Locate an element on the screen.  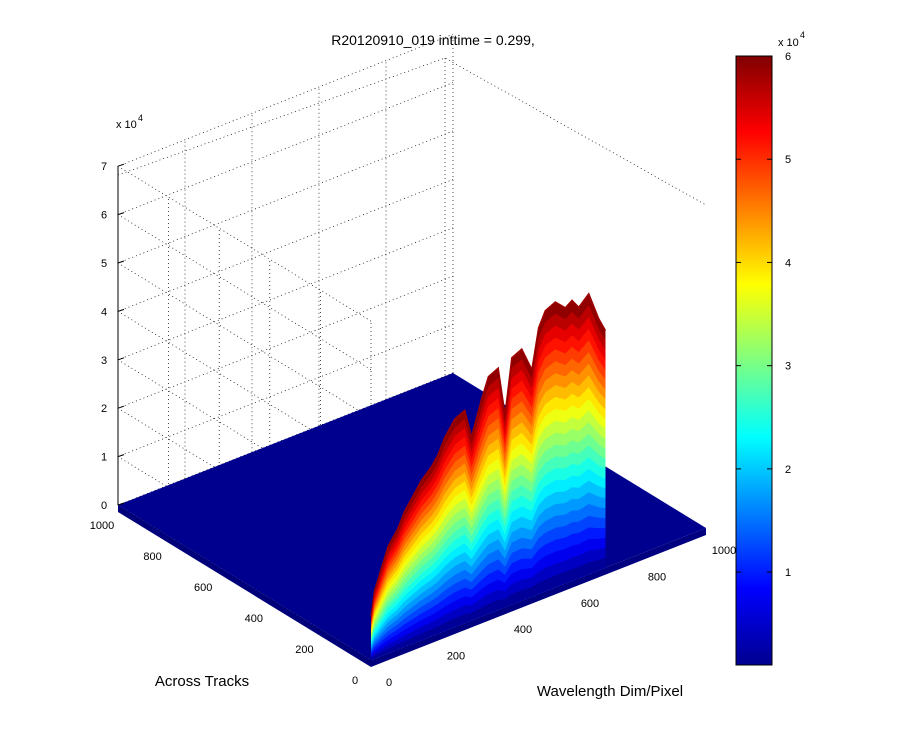
surface-crest is located at coordinates (488, 454).